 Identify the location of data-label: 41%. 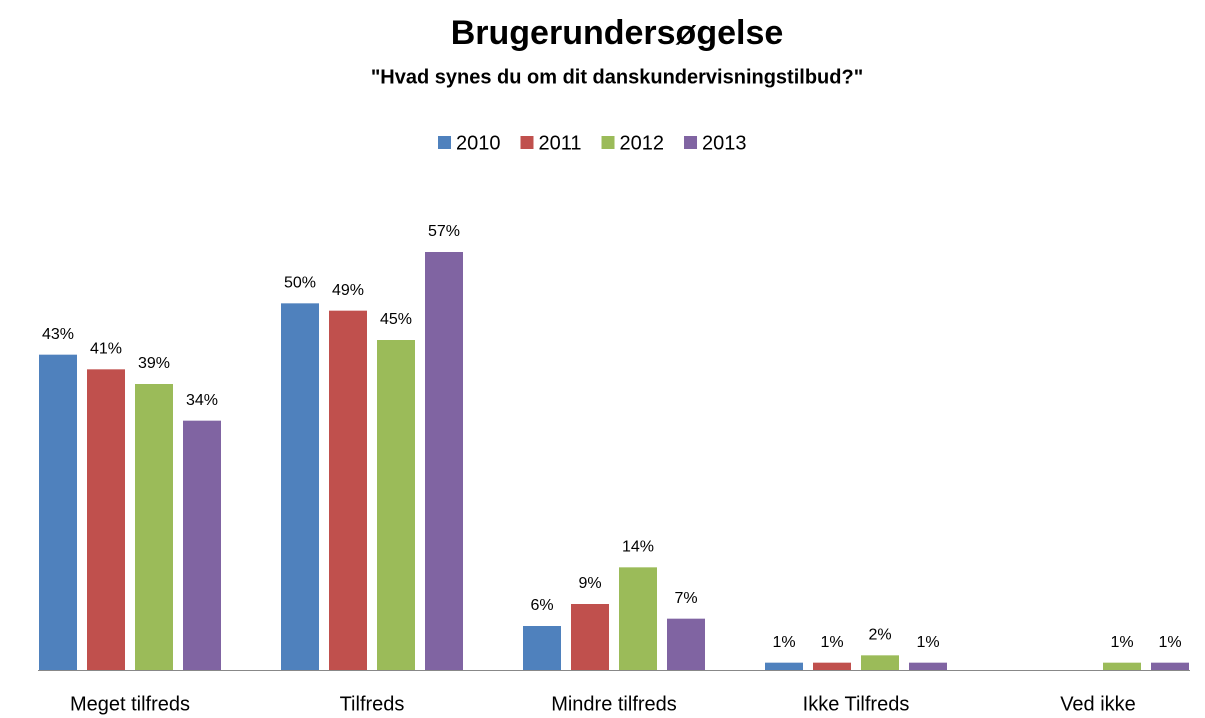
(106, 349).